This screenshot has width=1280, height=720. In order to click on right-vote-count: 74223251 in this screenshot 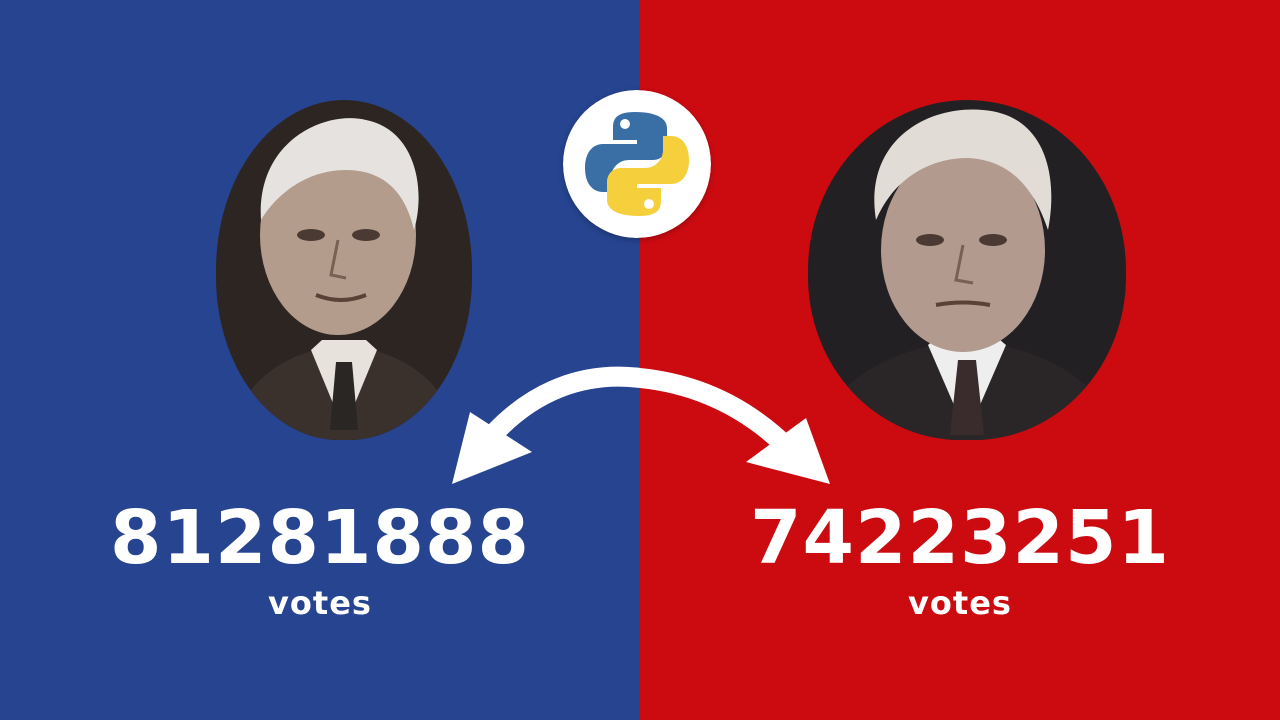, I will do `click(960, 538)`.